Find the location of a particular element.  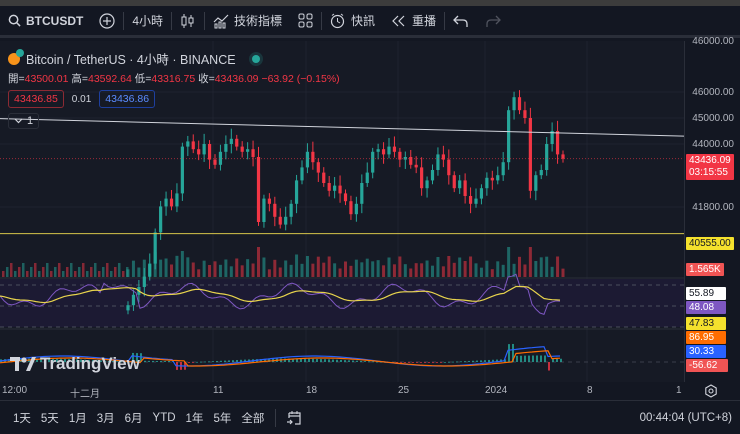

replay-label: 重播 is located at coordinates (424, 21).